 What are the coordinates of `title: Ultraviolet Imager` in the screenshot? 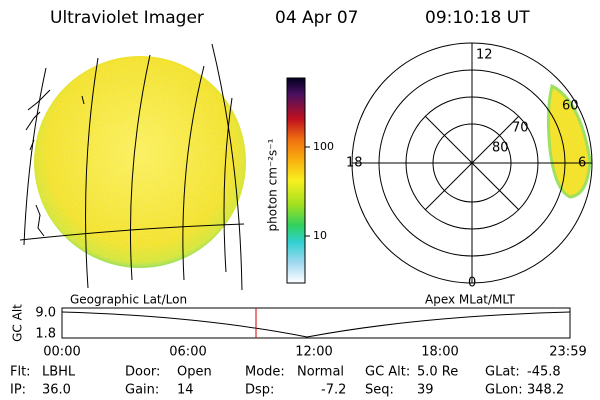 It's located at (127, 18).